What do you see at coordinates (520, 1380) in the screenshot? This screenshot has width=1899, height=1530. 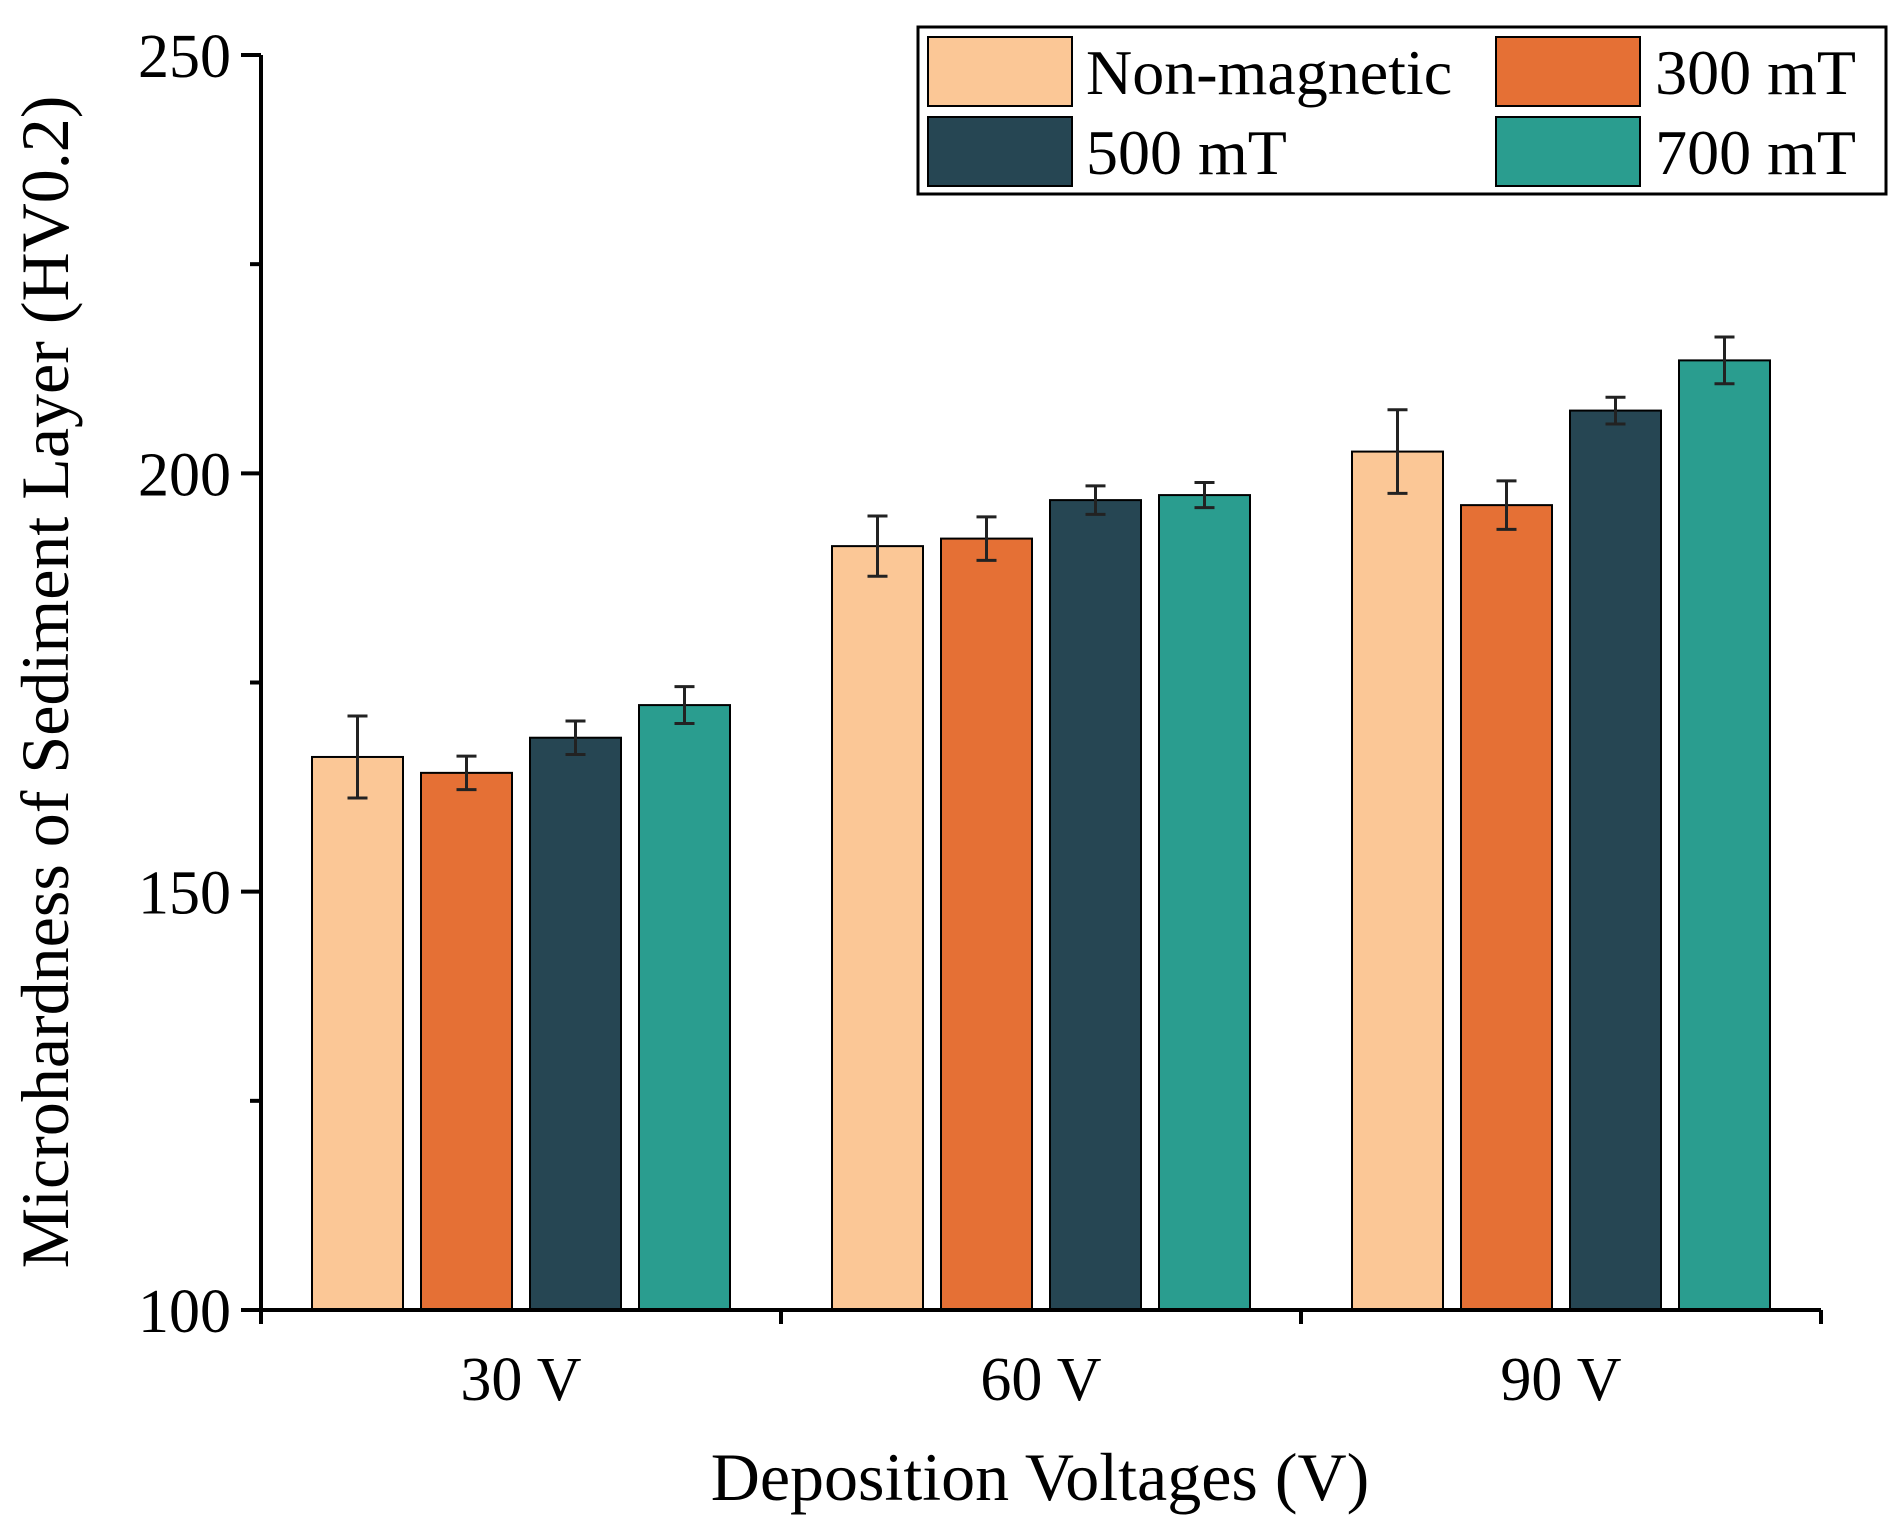 I see `x-tick-label: 30 V` at bounding box center [520, 1380].